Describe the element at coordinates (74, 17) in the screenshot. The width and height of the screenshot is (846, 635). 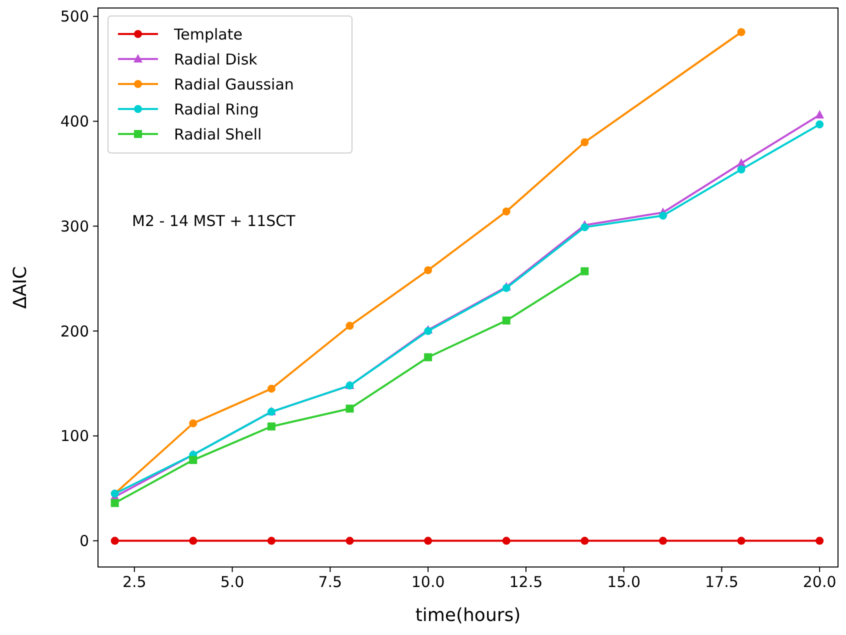
I see `y-tick-label: 500` at that location.